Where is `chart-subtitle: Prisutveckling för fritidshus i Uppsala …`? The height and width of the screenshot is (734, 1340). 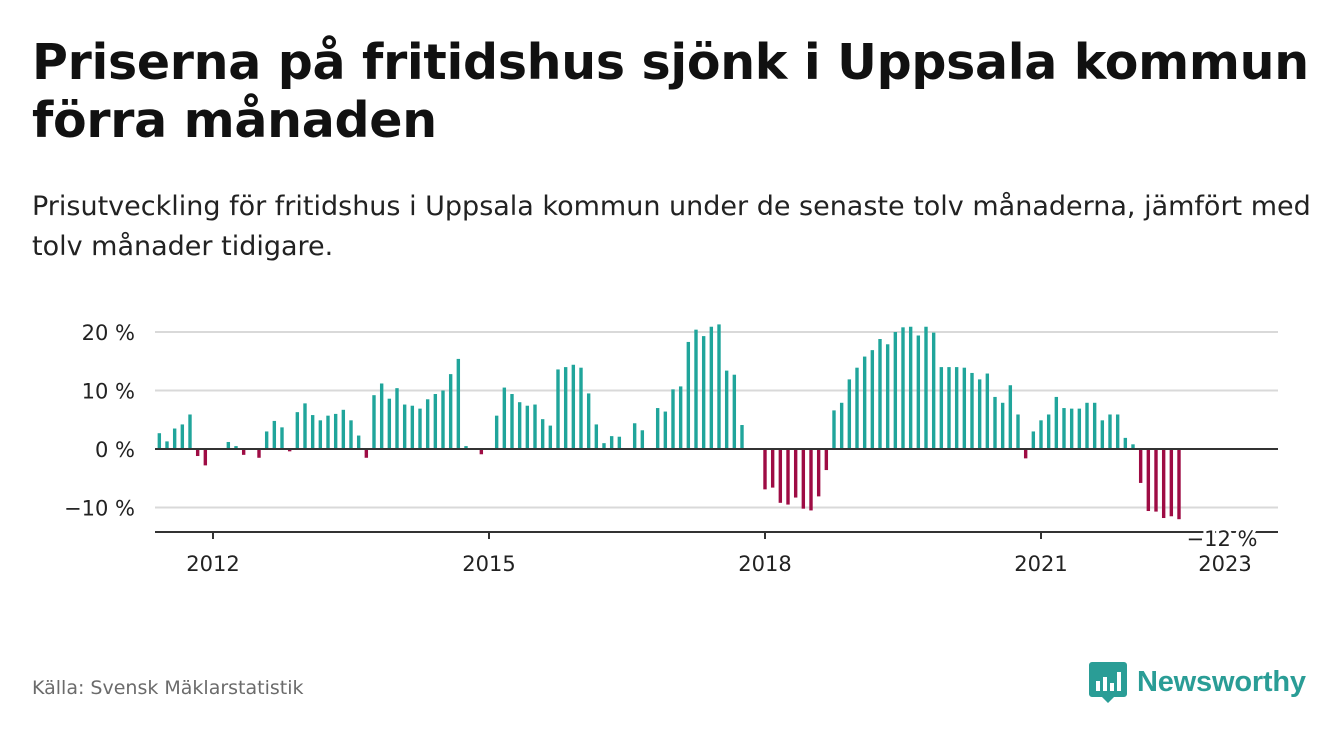
chart-subtitle: Prisutveckling för fritidshus i Uppsala … is located at coordinates (671, 226).